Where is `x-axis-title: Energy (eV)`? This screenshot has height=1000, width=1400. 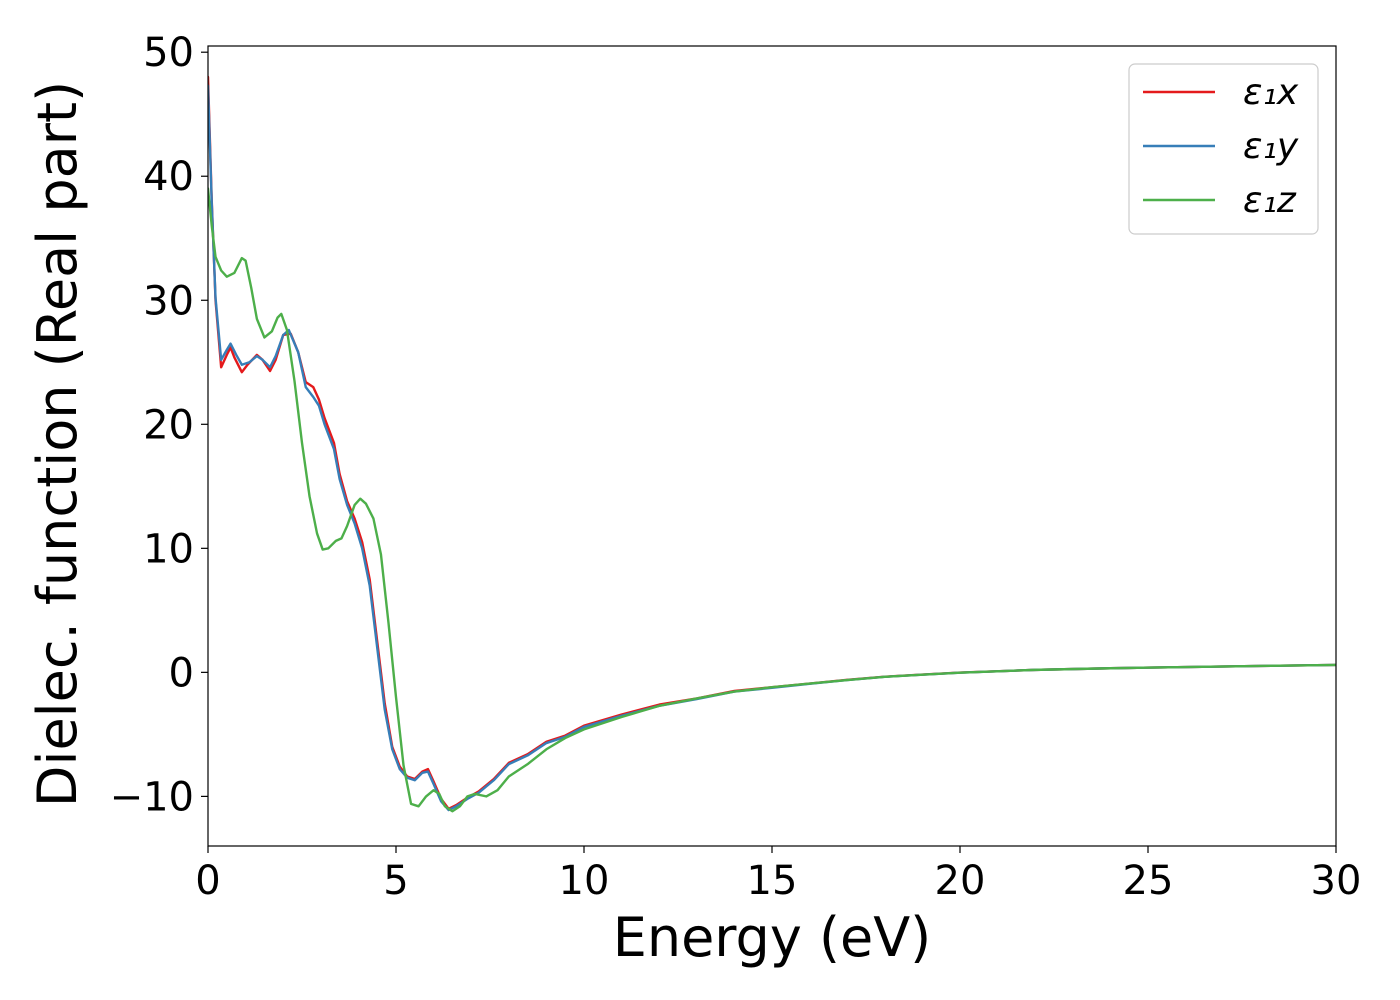 x-axis-title: Energy (eV) is located at coordinates (772, 937).